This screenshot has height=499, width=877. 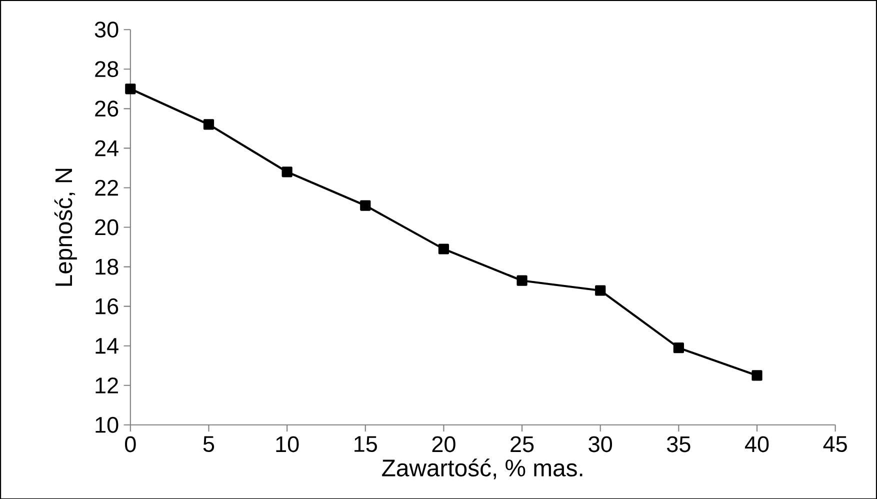 What do you see at coordinates (107, 266) in the screenshot?
I see `y-tick-label: 18` at bounding box center [107, 266].